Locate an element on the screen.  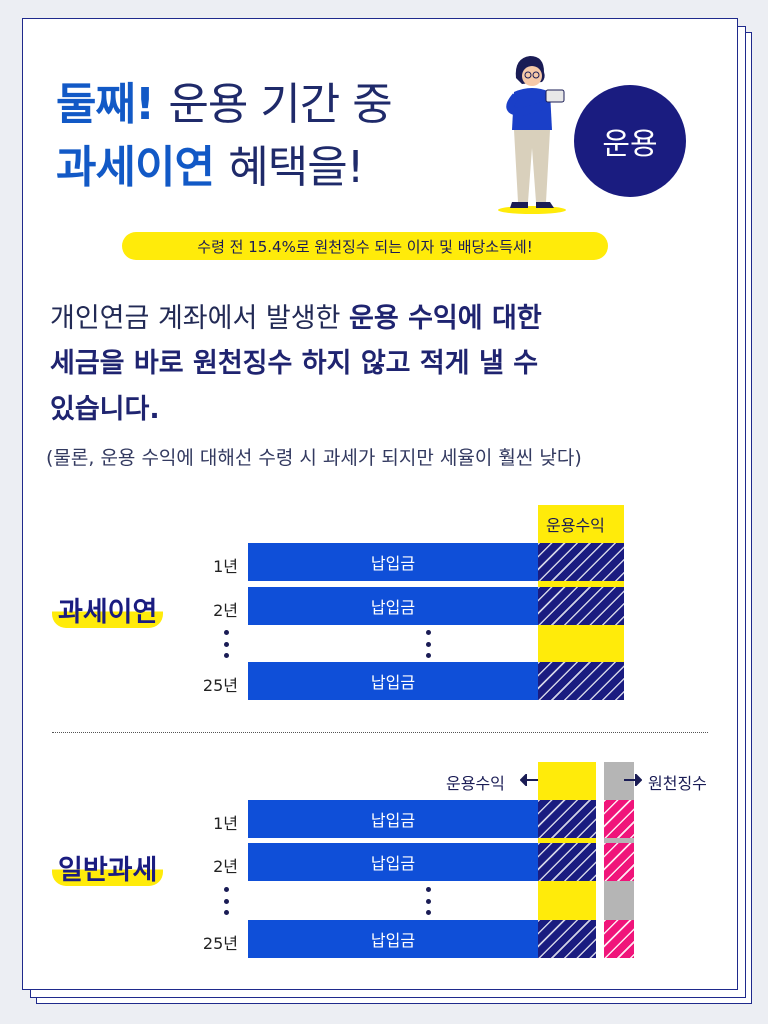
general-row-1-withholding is located at coordinates (619, 819).